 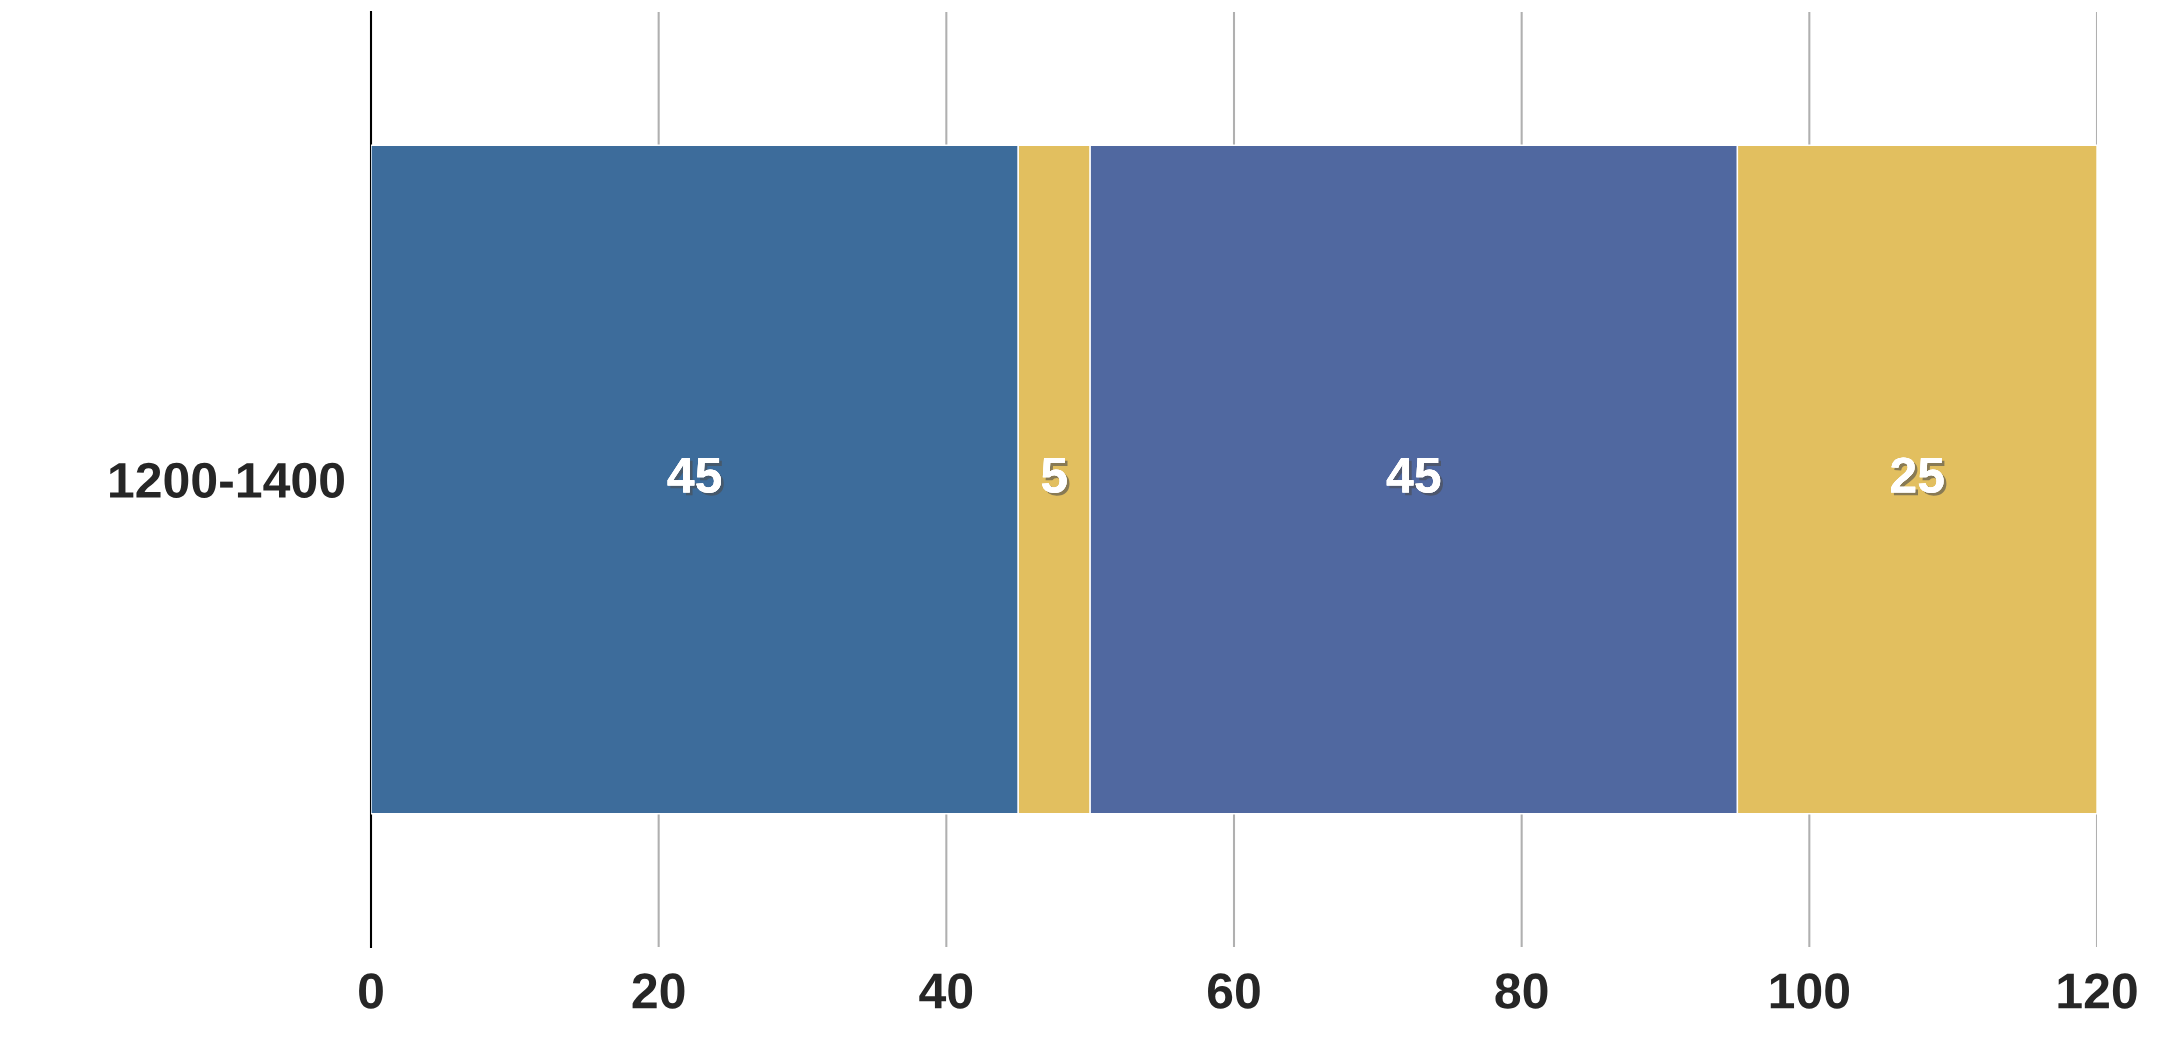 I want to click on x-tick-label: 100, so click(x=1809, y=991).